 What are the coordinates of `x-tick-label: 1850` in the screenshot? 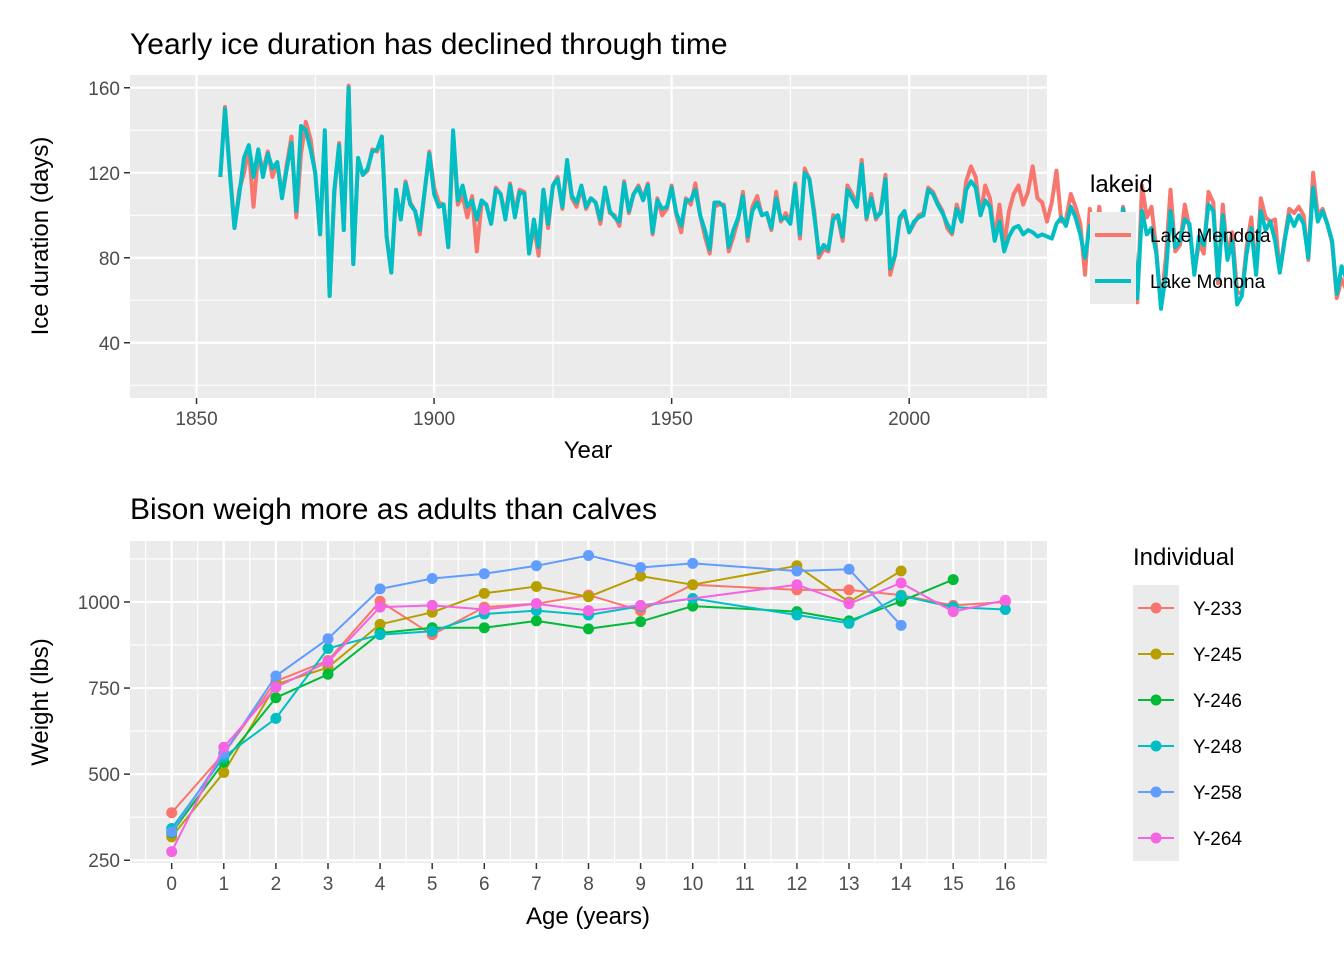 It's located at (196, 419).